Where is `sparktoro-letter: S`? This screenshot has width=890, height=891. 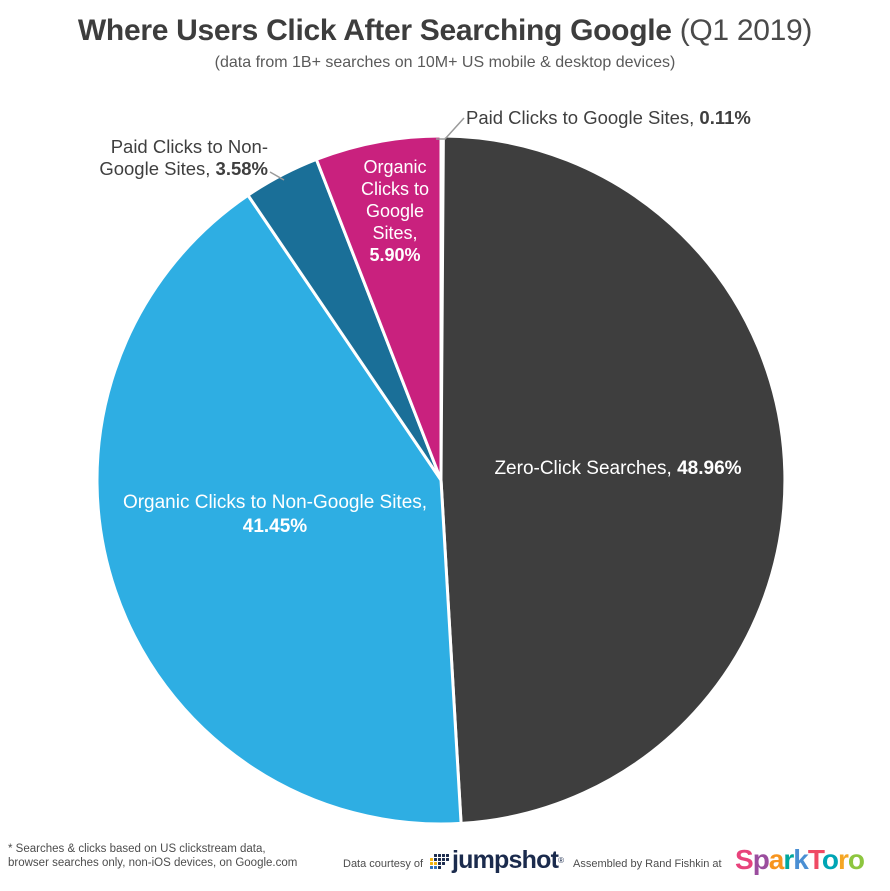 sparktoro-letter: S is located at coordinates (744, 859).